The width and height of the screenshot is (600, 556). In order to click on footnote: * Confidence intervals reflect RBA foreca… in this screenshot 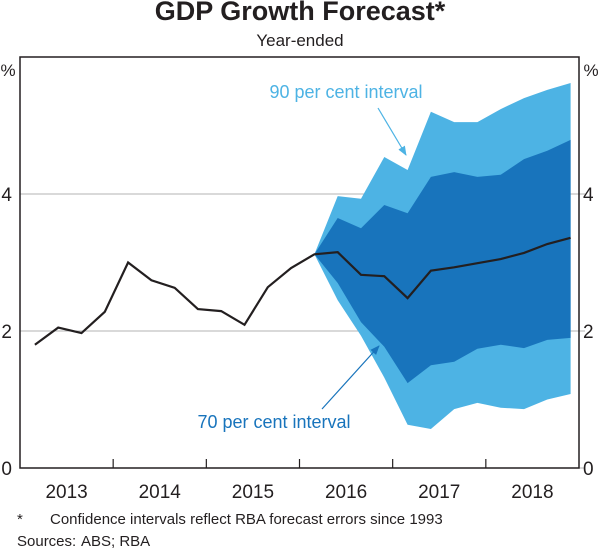, I will do `click(230, 519)`.